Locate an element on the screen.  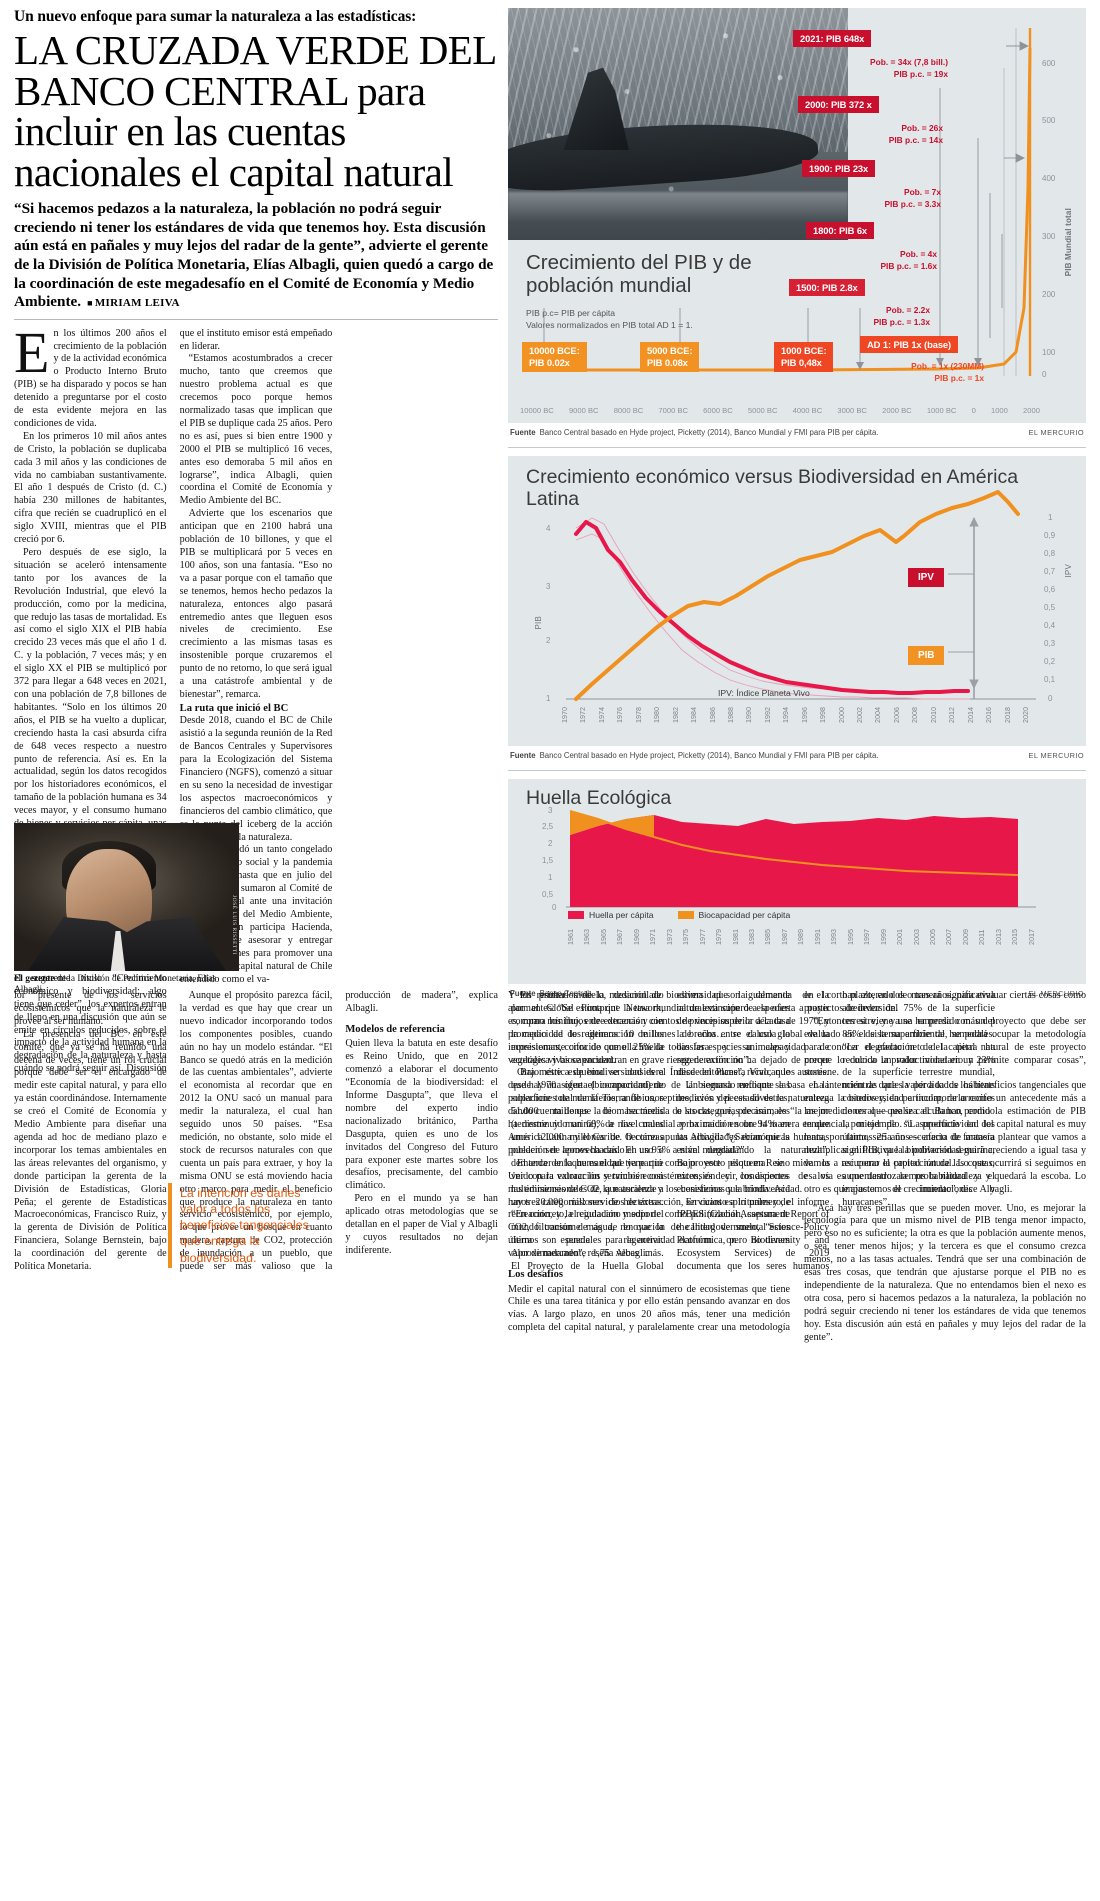
chart3-xtick: 1985 is located at coordinates (768, 937).